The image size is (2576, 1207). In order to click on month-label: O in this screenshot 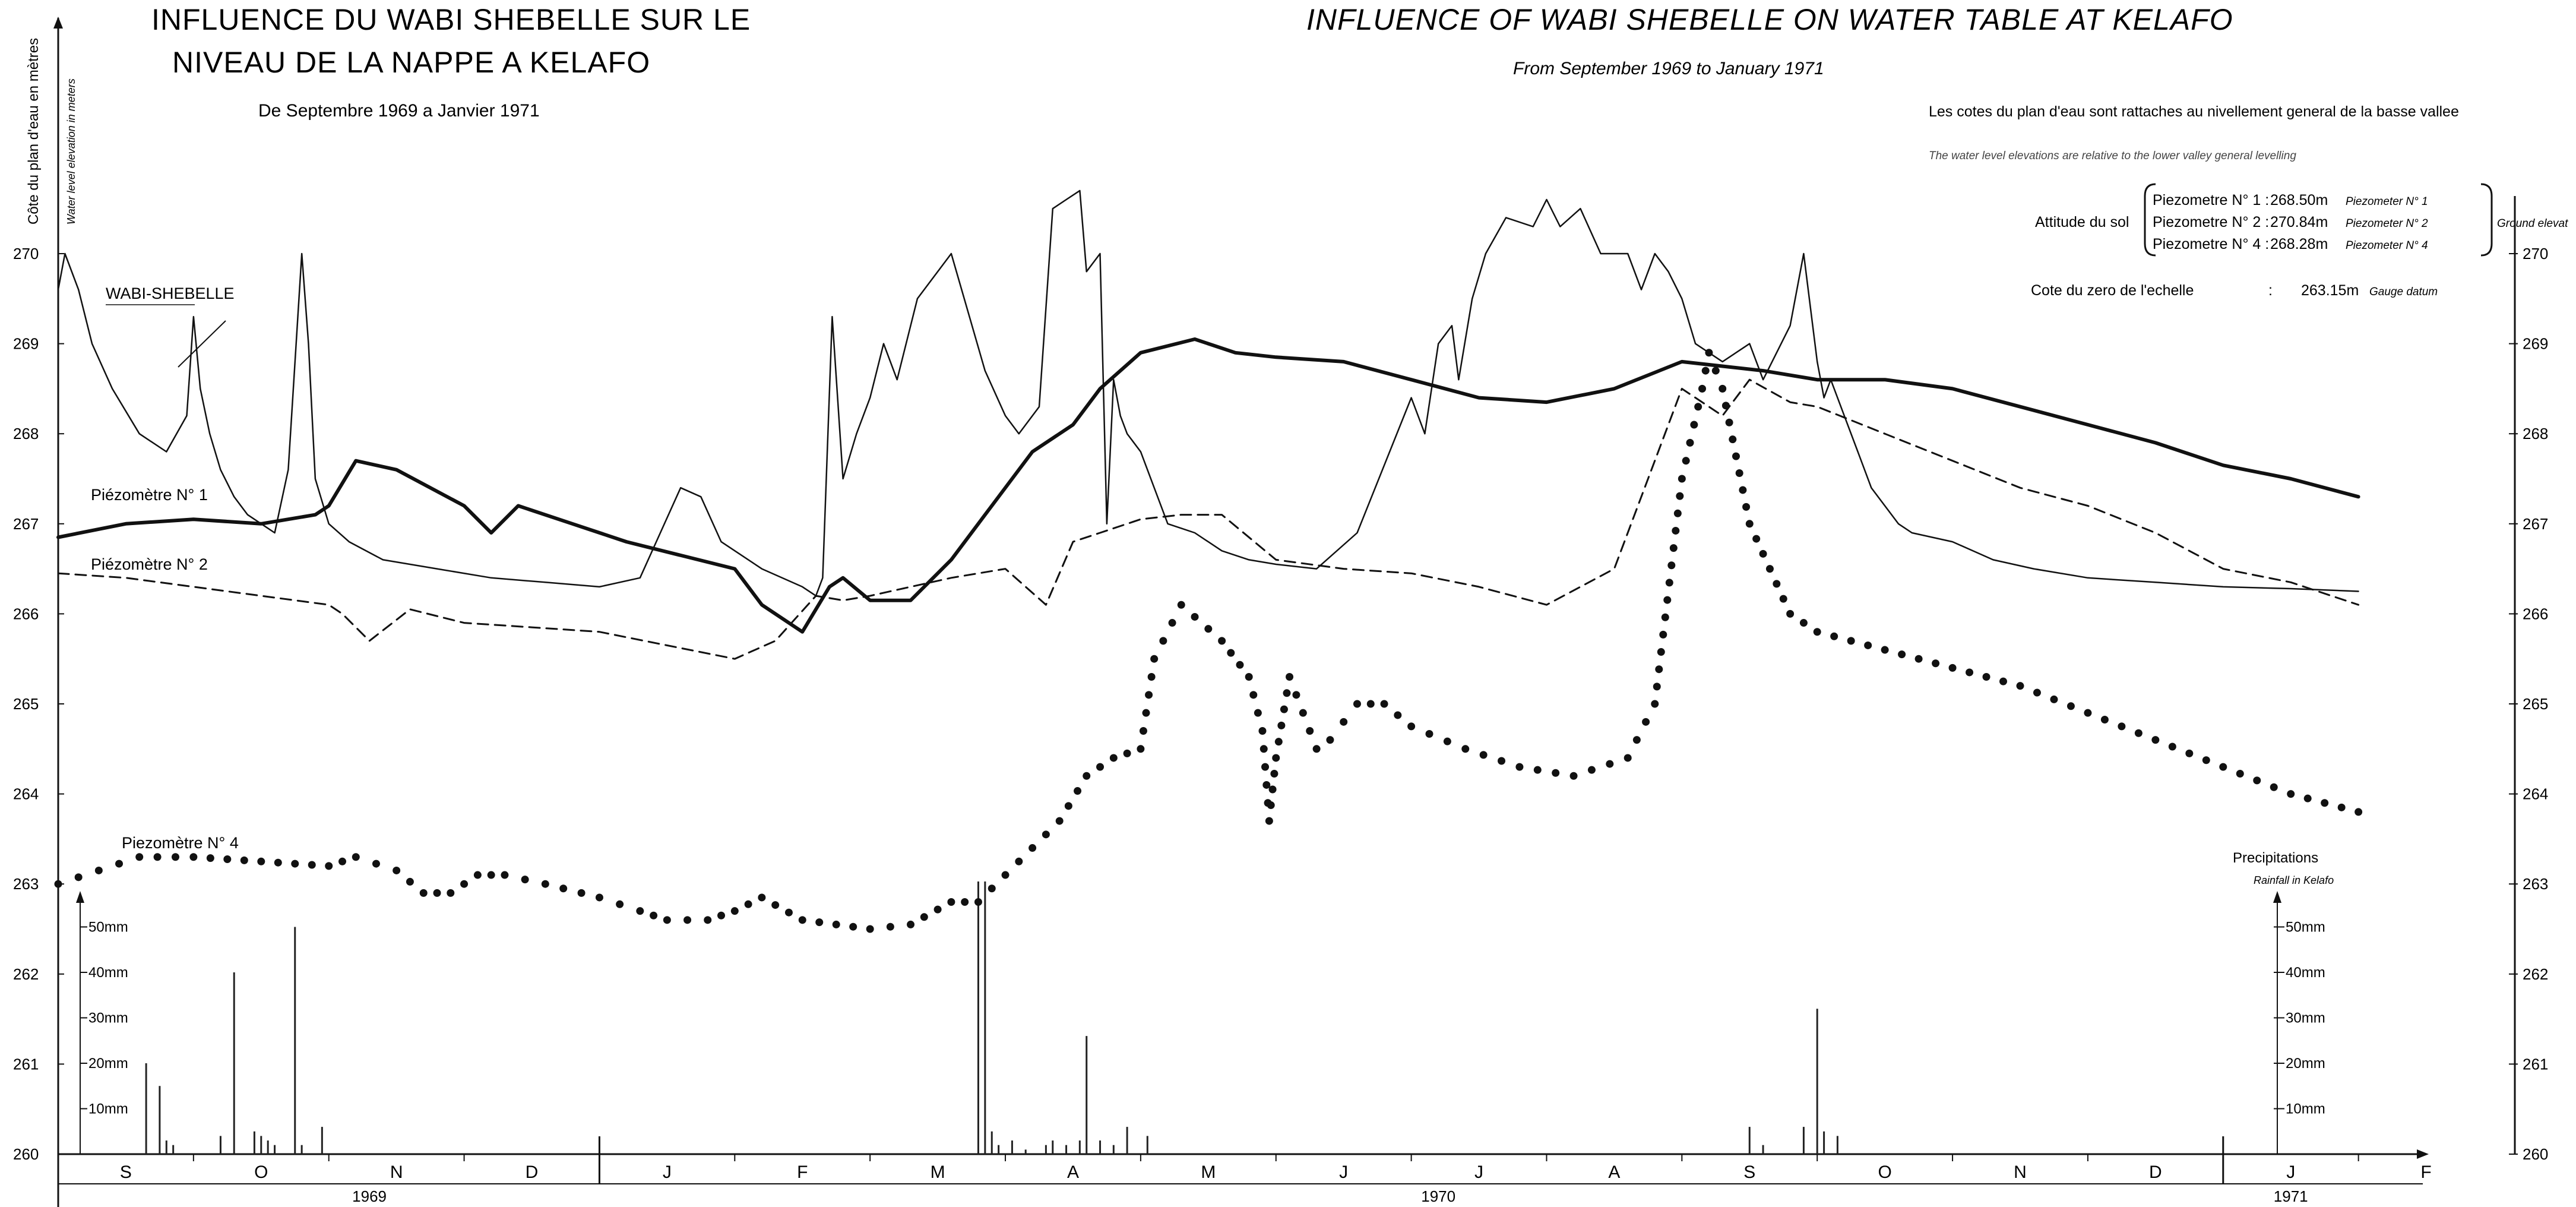, I will do `click(261, 1172)`.